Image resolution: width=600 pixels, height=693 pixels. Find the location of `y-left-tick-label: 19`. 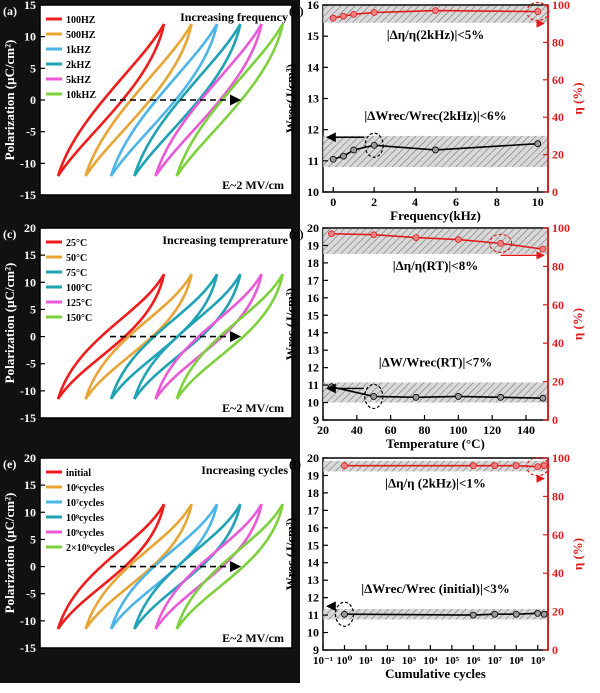

y-left-tick-label: 19 is located at coordinates (313, 245).